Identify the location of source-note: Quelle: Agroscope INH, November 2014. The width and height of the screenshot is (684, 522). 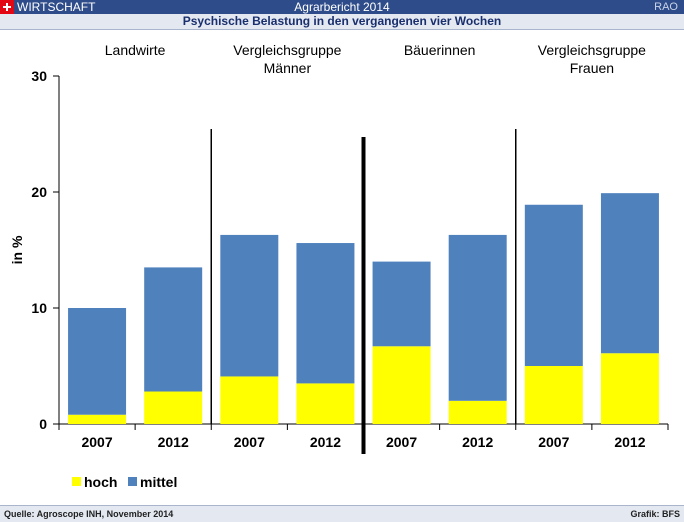
(89, 514).